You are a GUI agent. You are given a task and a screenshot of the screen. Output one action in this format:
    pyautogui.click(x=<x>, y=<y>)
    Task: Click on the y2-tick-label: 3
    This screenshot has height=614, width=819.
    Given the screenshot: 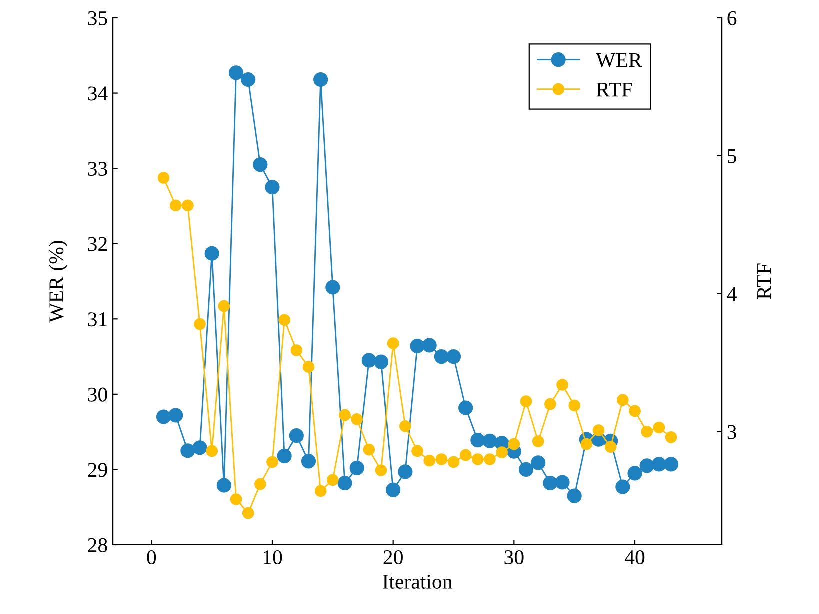 What is the action you would take?
    pyautogui.click(x=732, y=432)
    